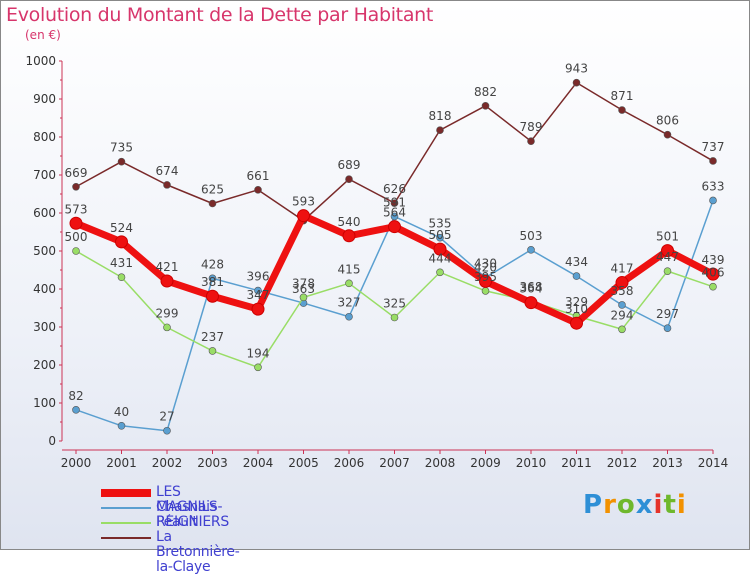  What do you see at coordinates (186, 507) in the screenshot?
I see `legend-label: Chasnais` at bounding box center [186, 507].